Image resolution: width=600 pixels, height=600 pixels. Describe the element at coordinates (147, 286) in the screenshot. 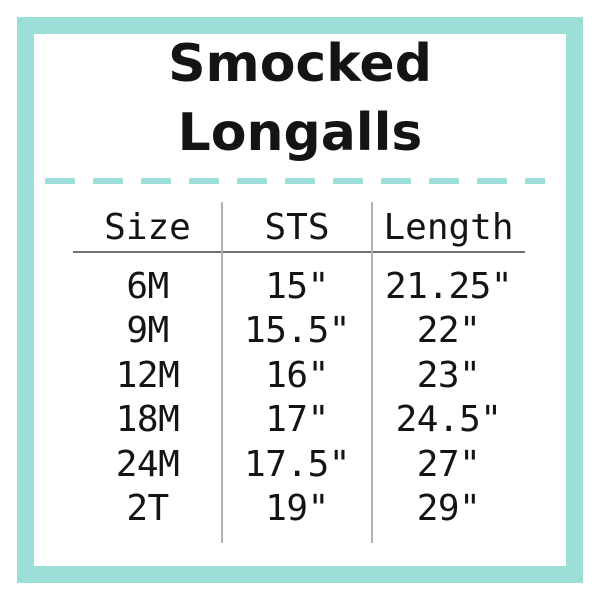

I see `cell-size: 6M` at that location.